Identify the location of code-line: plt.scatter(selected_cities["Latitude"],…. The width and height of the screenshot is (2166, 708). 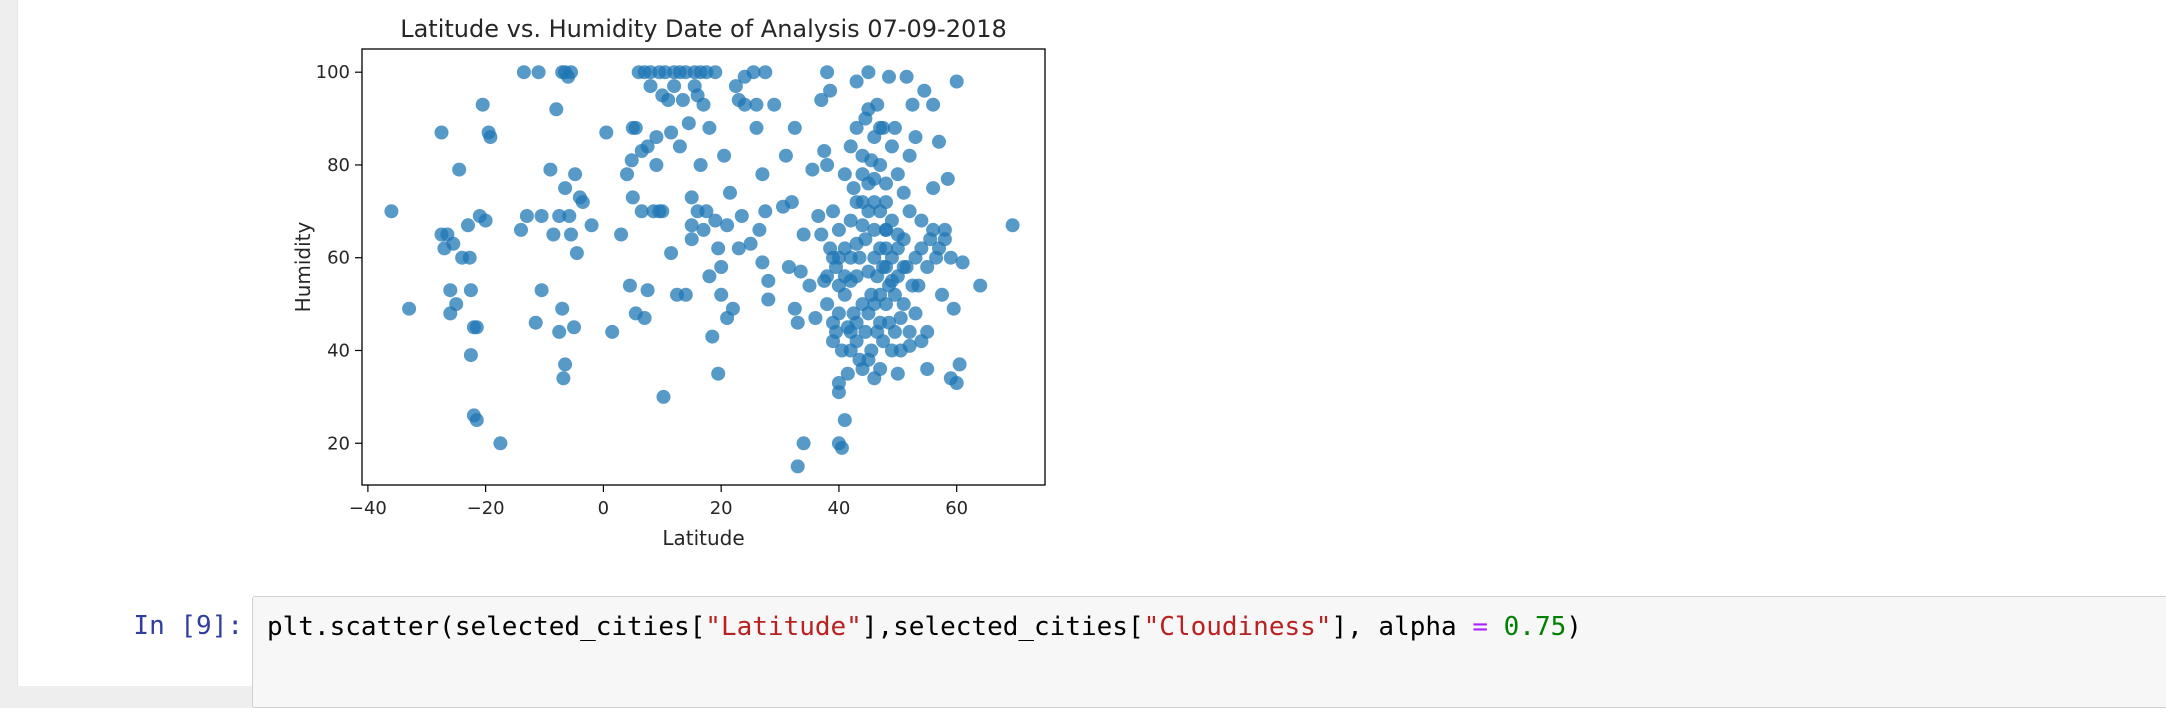
(924, 627).